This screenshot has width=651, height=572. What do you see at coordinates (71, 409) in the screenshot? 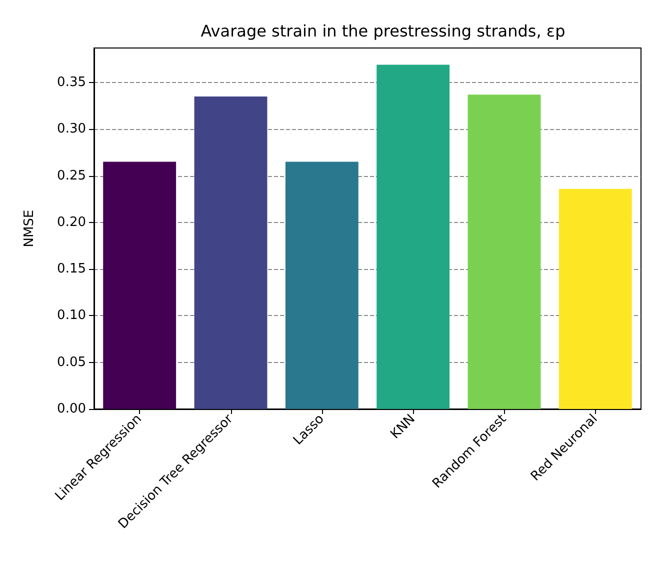
I see `y-tick-label: 0.00` at bounding box center [71, 409].